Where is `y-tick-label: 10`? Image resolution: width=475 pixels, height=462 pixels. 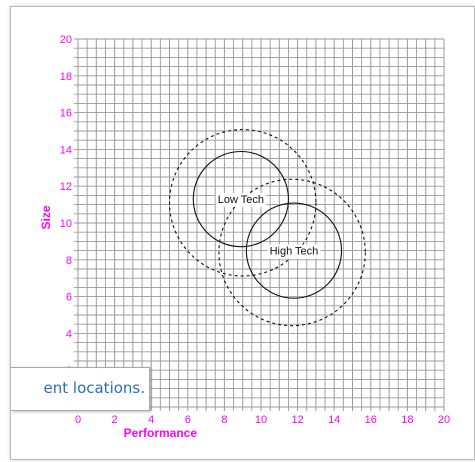
y-tick-label: 10 is located at coordinates (66, 224).